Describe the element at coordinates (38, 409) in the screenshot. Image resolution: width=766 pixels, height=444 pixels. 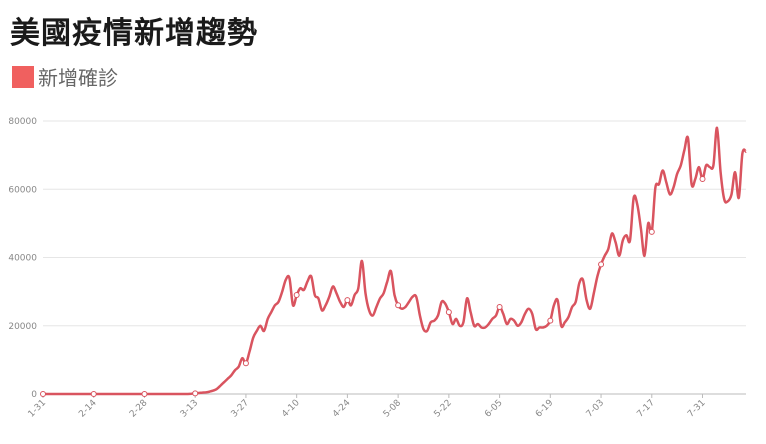
I see `x-tick-label-0: 1-31` at that location.